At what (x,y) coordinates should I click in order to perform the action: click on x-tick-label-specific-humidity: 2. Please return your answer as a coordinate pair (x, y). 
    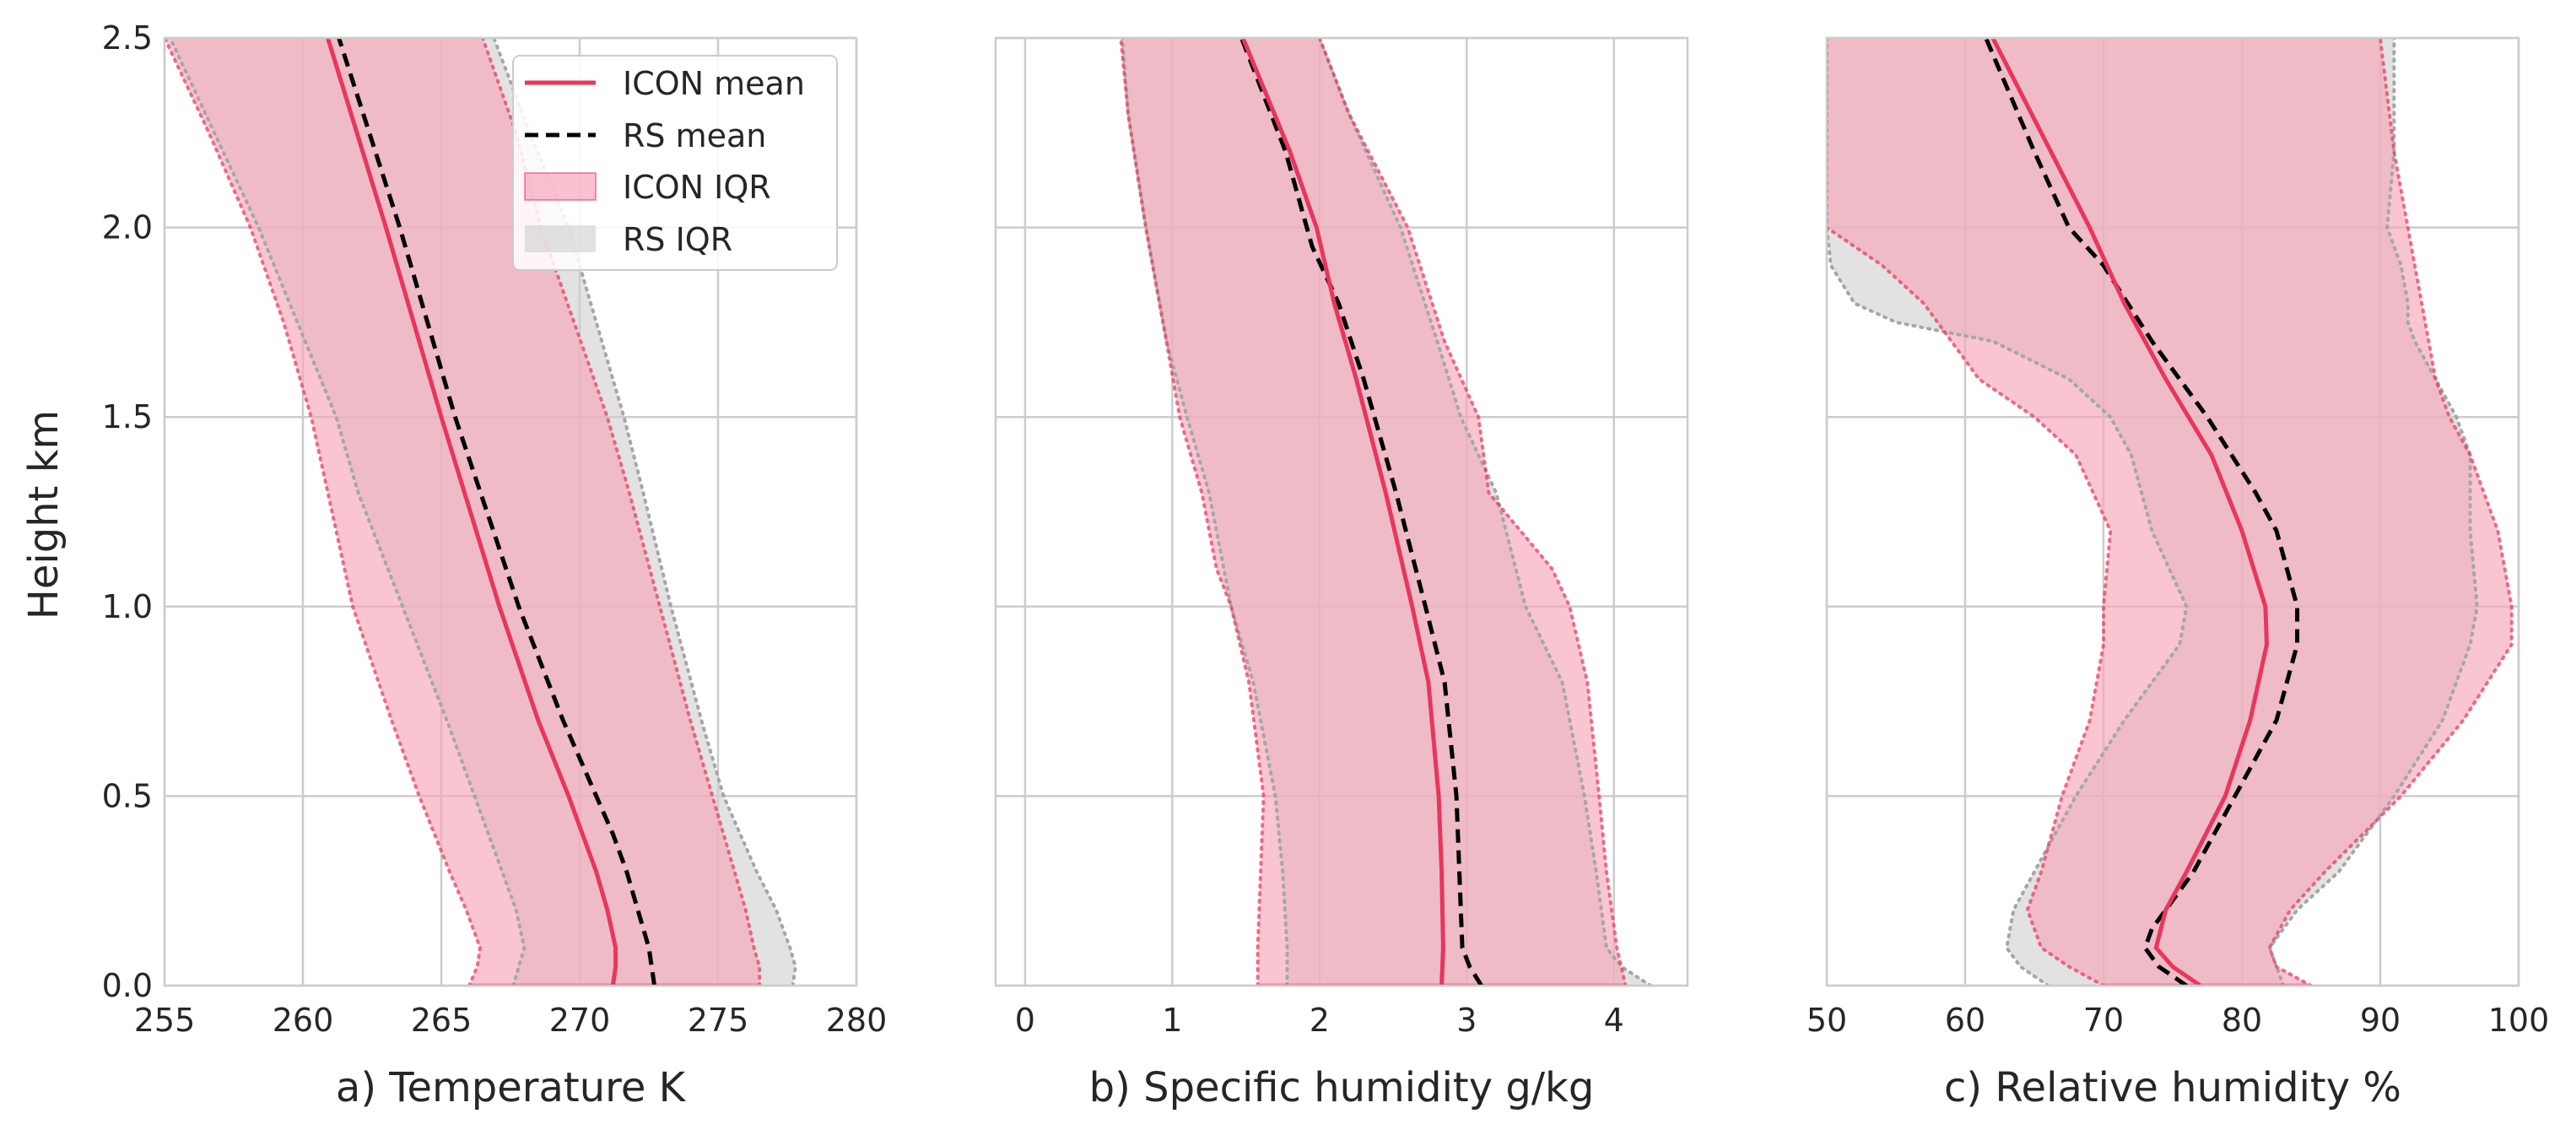
    Looking at the image, I should click on (1320, 1021).